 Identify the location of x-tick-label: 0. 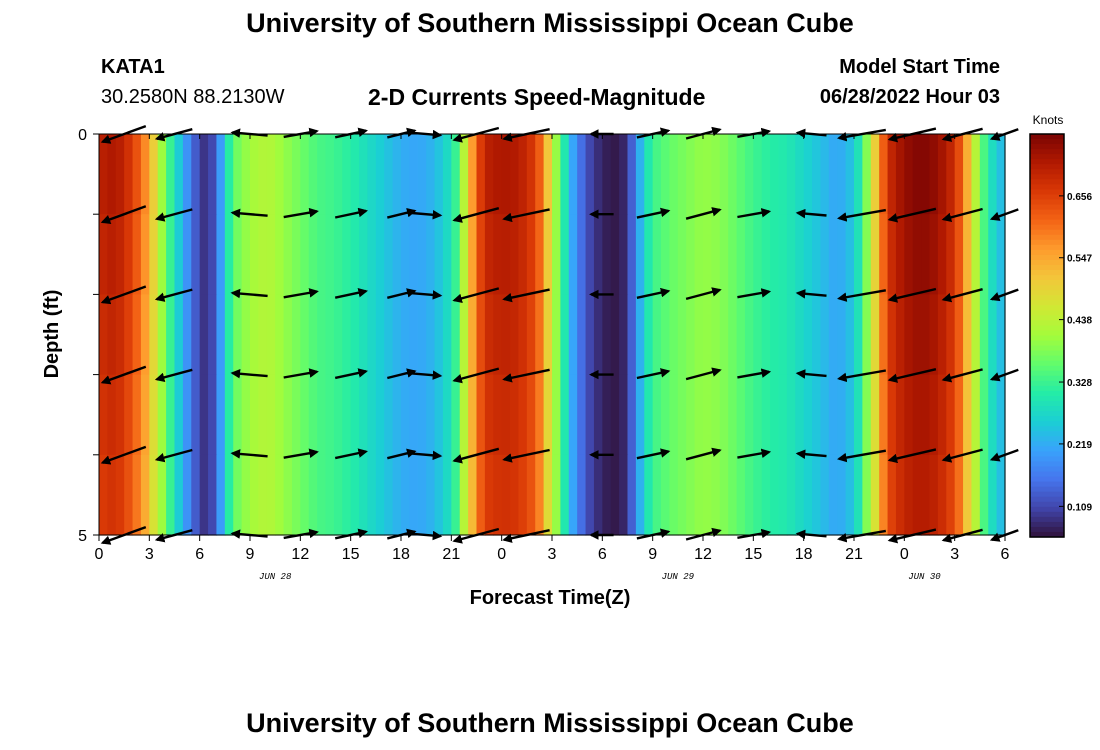
(99, 554).